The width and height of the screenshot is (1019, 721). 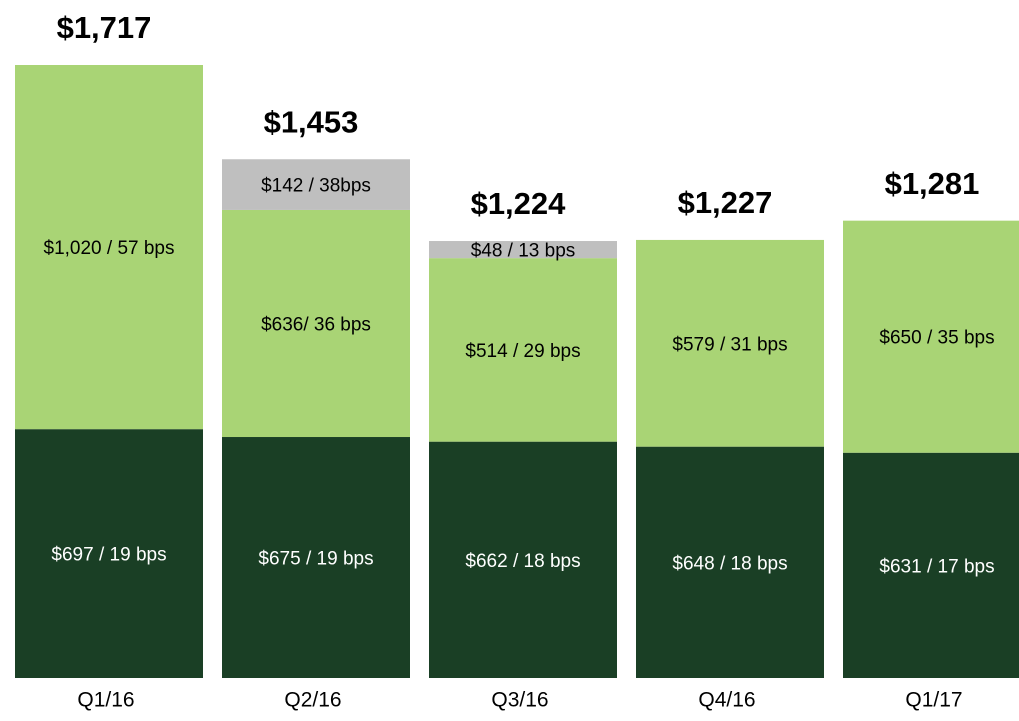 I want to click on total-label: $1,224, so click(x=519, y=203).